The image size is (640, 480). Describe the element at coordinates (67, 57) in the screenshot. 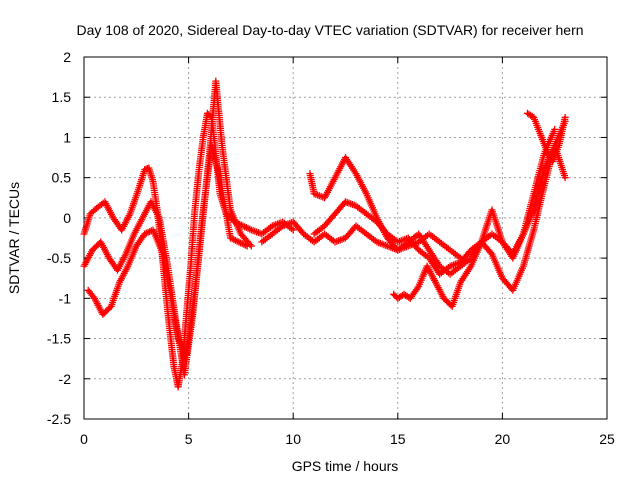

I see `y-tick-label: 2` at that location.